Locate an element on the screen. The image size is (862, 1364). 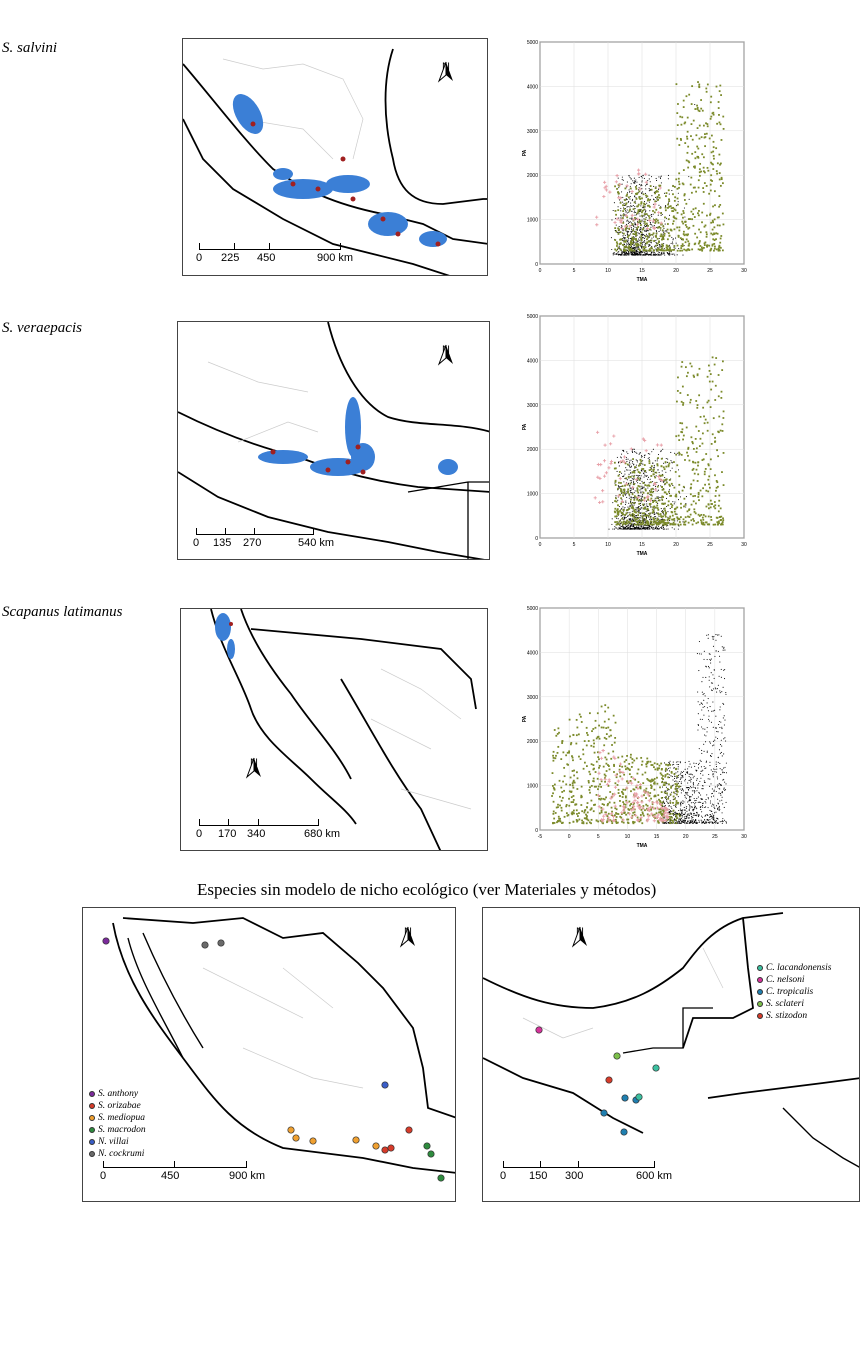
x-tick-label: -5 is located at coordinates (540, 837).